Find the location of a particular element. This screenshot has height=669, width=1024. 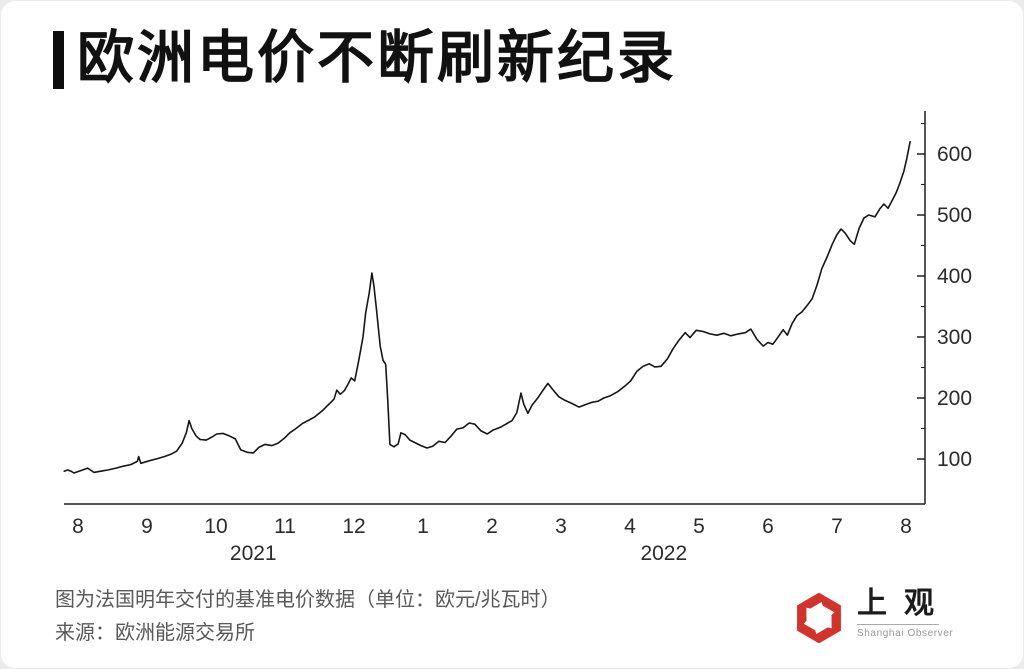

x-tick-label: 12 is located at coordinates (353, 526).